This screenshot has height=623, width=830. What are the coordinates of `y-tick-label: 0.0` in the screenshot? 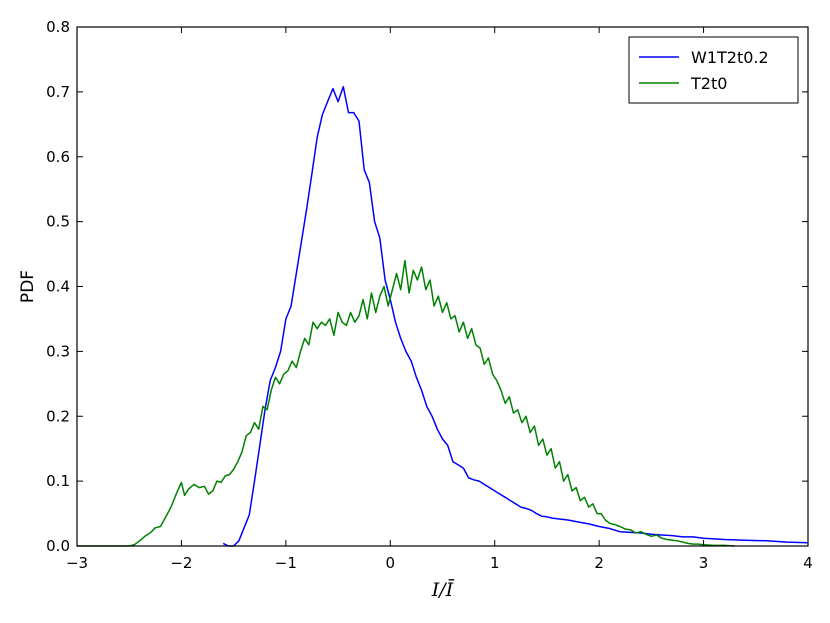 It's located at (58, 546).